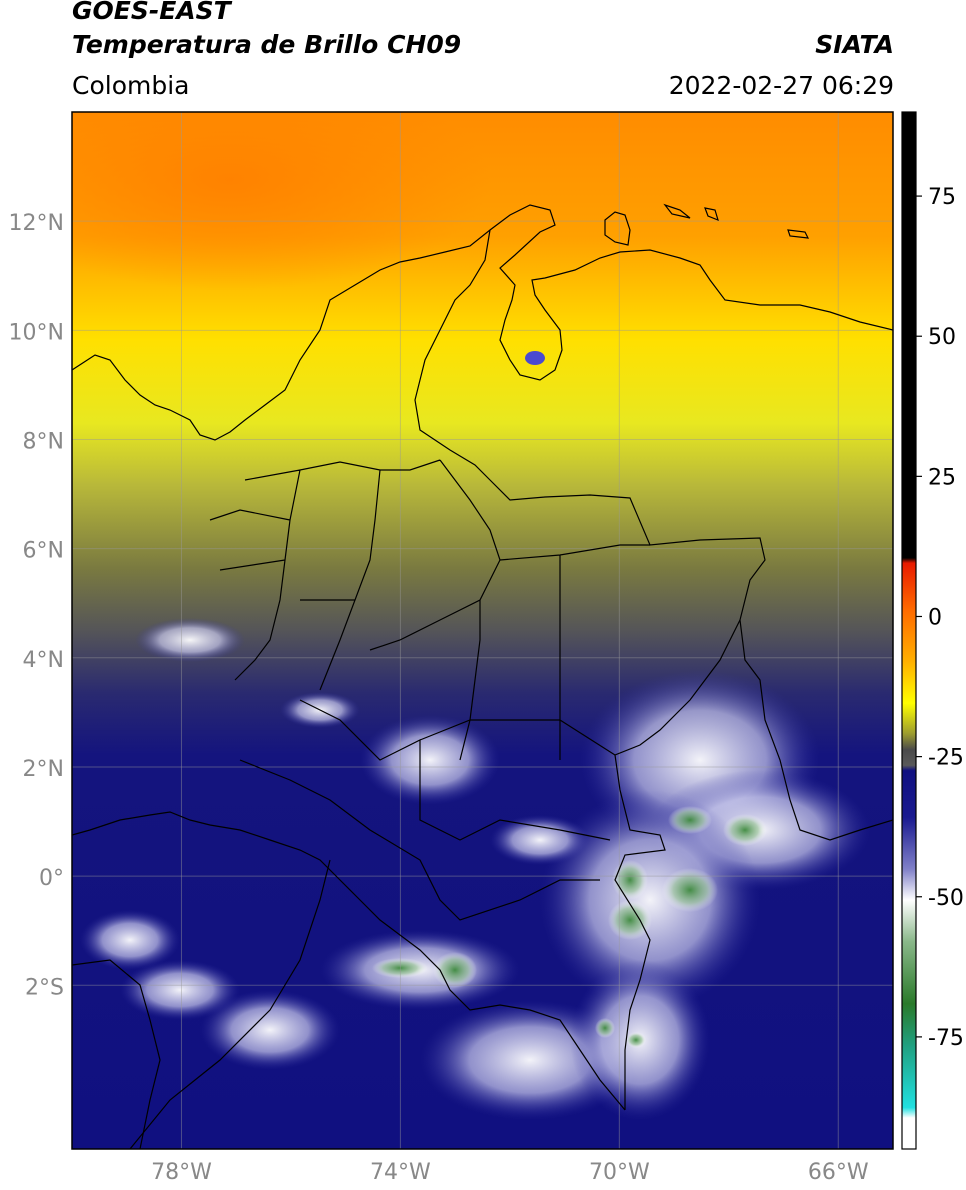  What do you see at coordinates (43, 660) in the screenshot?
I see `lat-tick-label: 4°N` at bounding box center [43, 660].